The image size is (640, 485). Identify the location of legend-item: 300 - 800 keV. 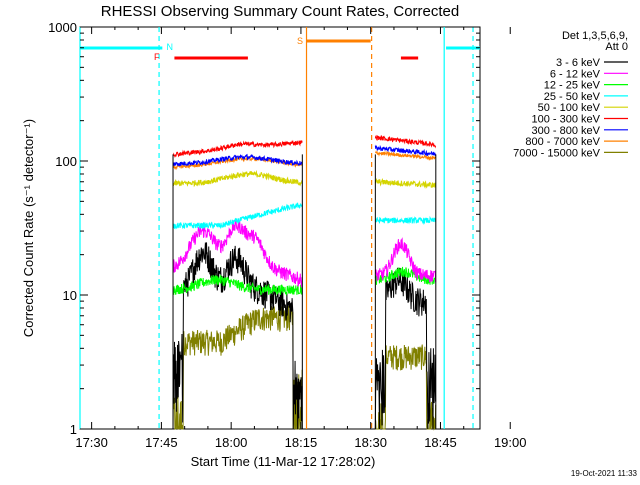
(580, 131).